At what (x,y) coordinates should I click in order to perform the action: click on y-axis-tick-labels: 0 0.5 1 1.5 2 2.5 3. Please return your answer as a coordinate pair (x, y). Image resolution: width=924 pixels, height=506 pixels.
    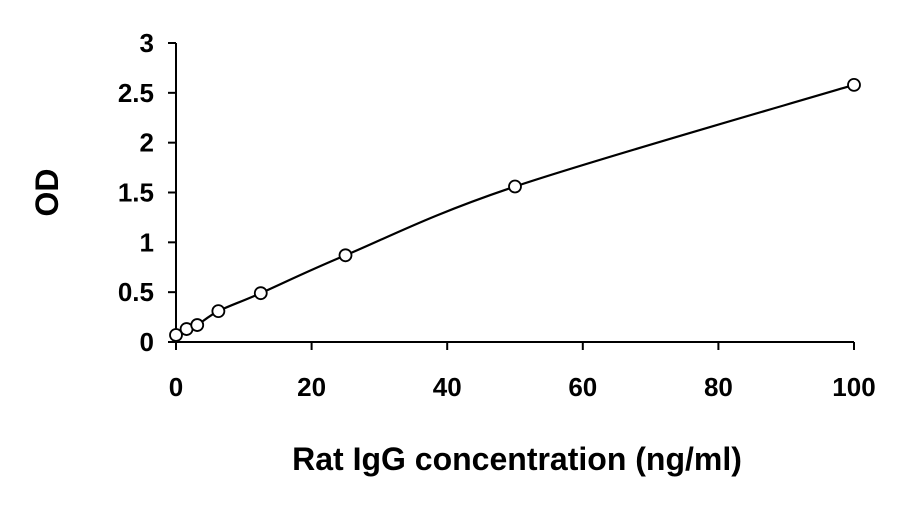
    Looking at the image, I should click on (136, 192).